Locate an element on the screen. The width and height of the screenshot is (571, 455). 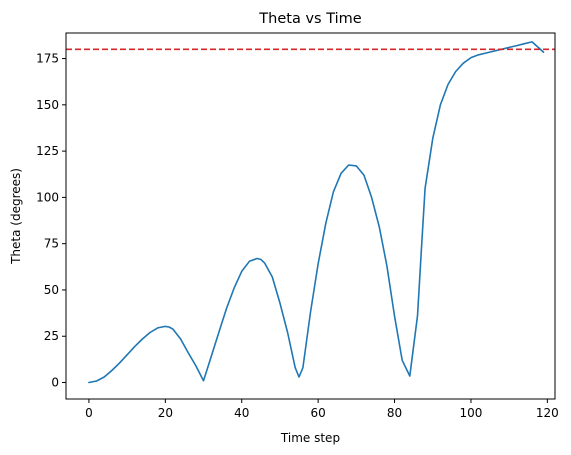
x-axis: 0 20 40 60 80 100 120 is located at coordinates (322, 409).